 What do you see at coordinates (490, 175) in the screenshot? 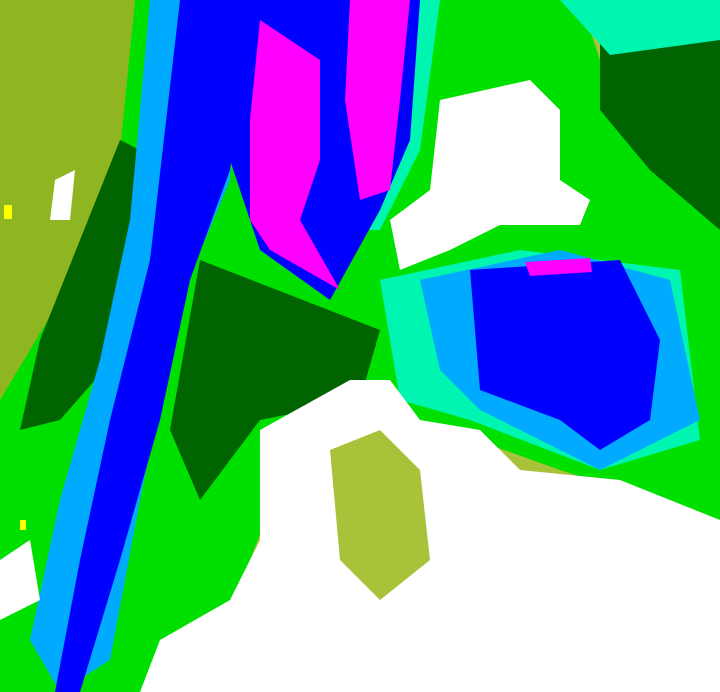
I see `region-white-north-cloud` at bounding box center [490, 175].